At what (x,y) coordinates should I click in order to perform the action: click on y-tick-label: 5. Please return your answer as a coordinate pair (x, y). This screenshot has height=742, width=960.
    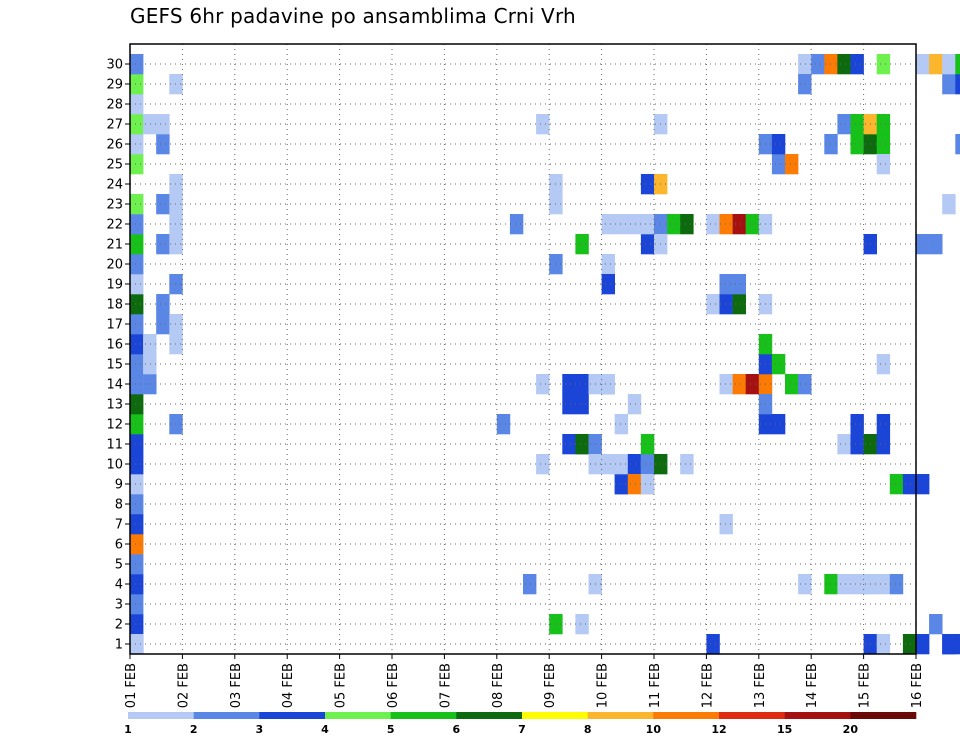
    Looking at the image, I should click on (119, 565).